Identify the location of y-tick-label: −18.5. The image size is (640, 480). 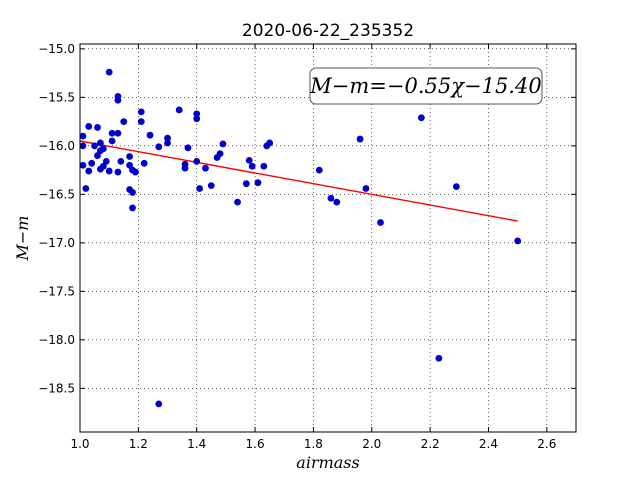
(56, 388).